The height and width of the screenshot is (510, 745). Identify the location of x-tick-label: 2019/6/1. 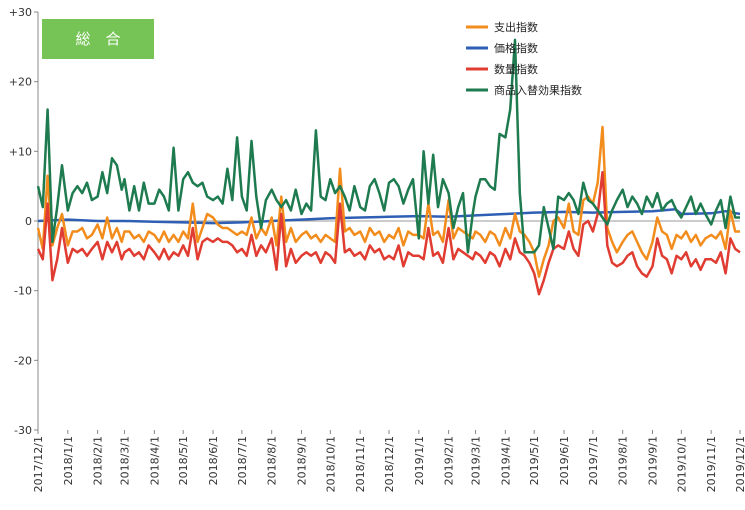
(564, 460).